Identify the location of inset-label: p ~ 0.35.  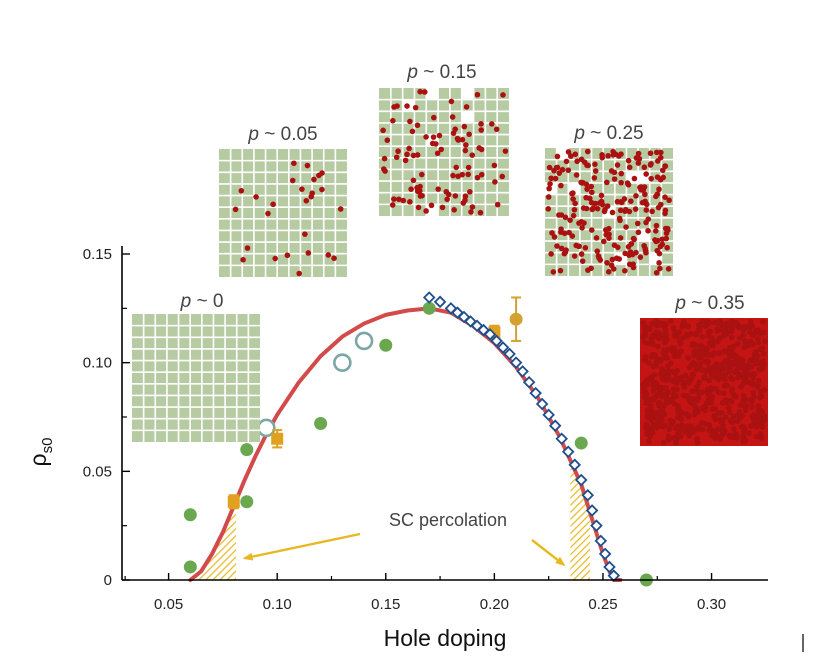
(709, 303).